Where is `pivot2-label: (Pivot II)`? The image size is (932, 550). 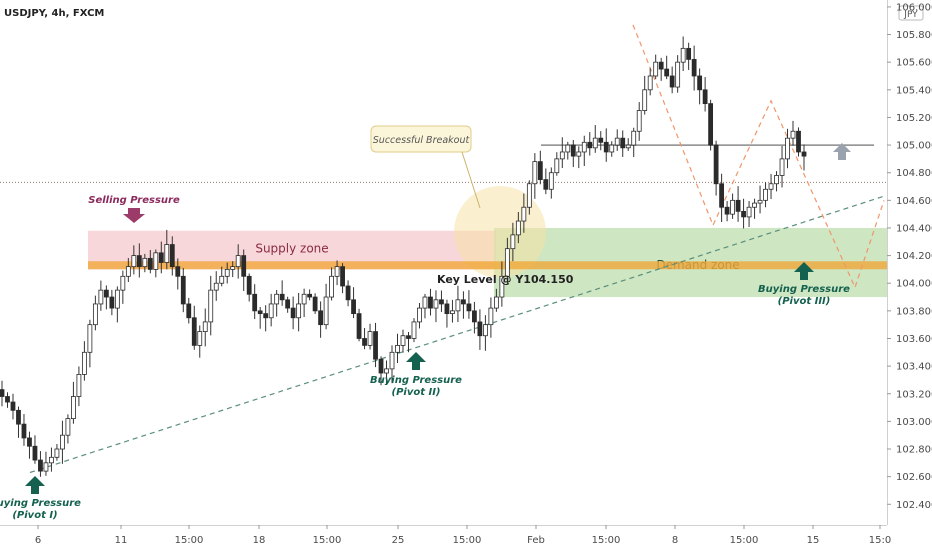 pivot2-label: (Pivot II) is located at coordinates (416, 392).